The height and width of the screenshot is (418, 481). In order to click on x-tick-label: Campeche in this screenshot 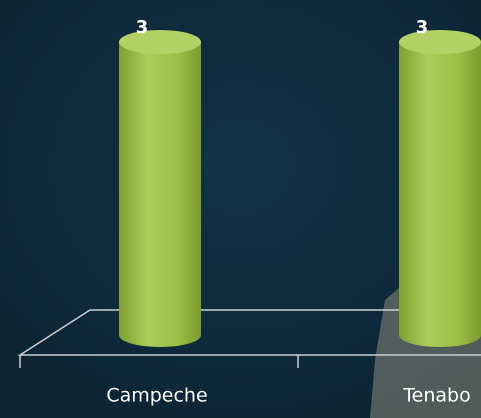, I will do `click(156, 396)`.